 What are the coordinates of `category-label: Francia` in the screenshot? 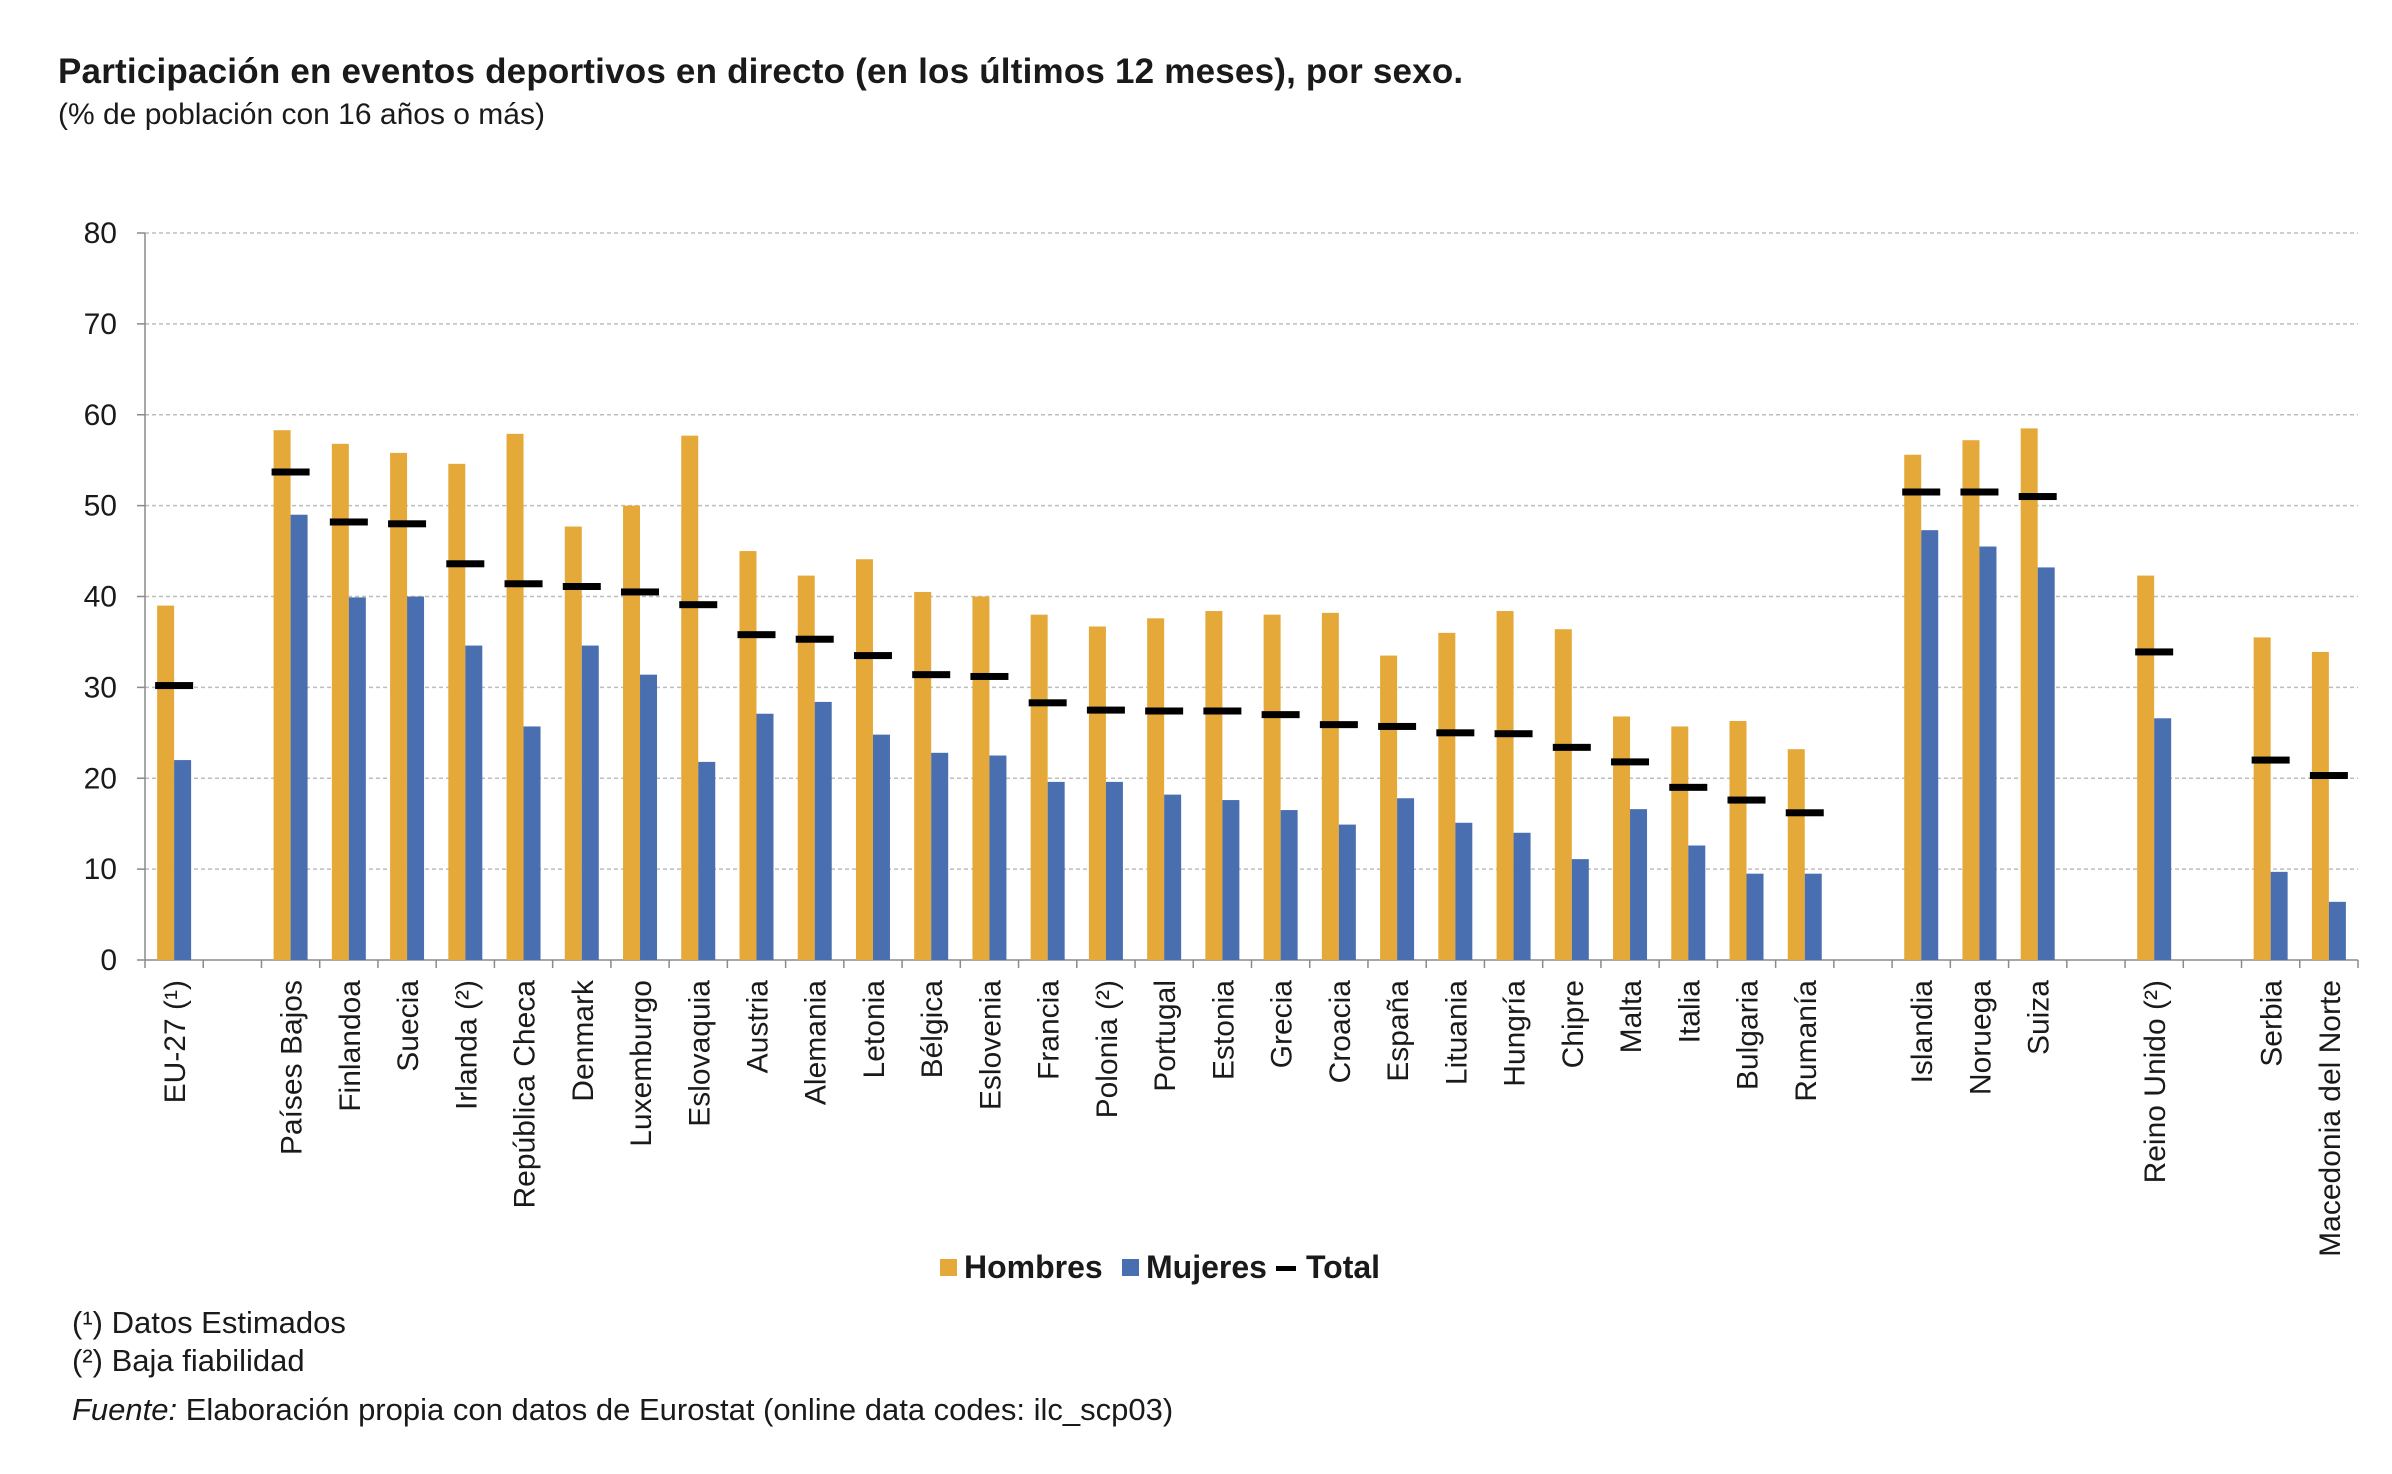 It's located at (1049, 1030).